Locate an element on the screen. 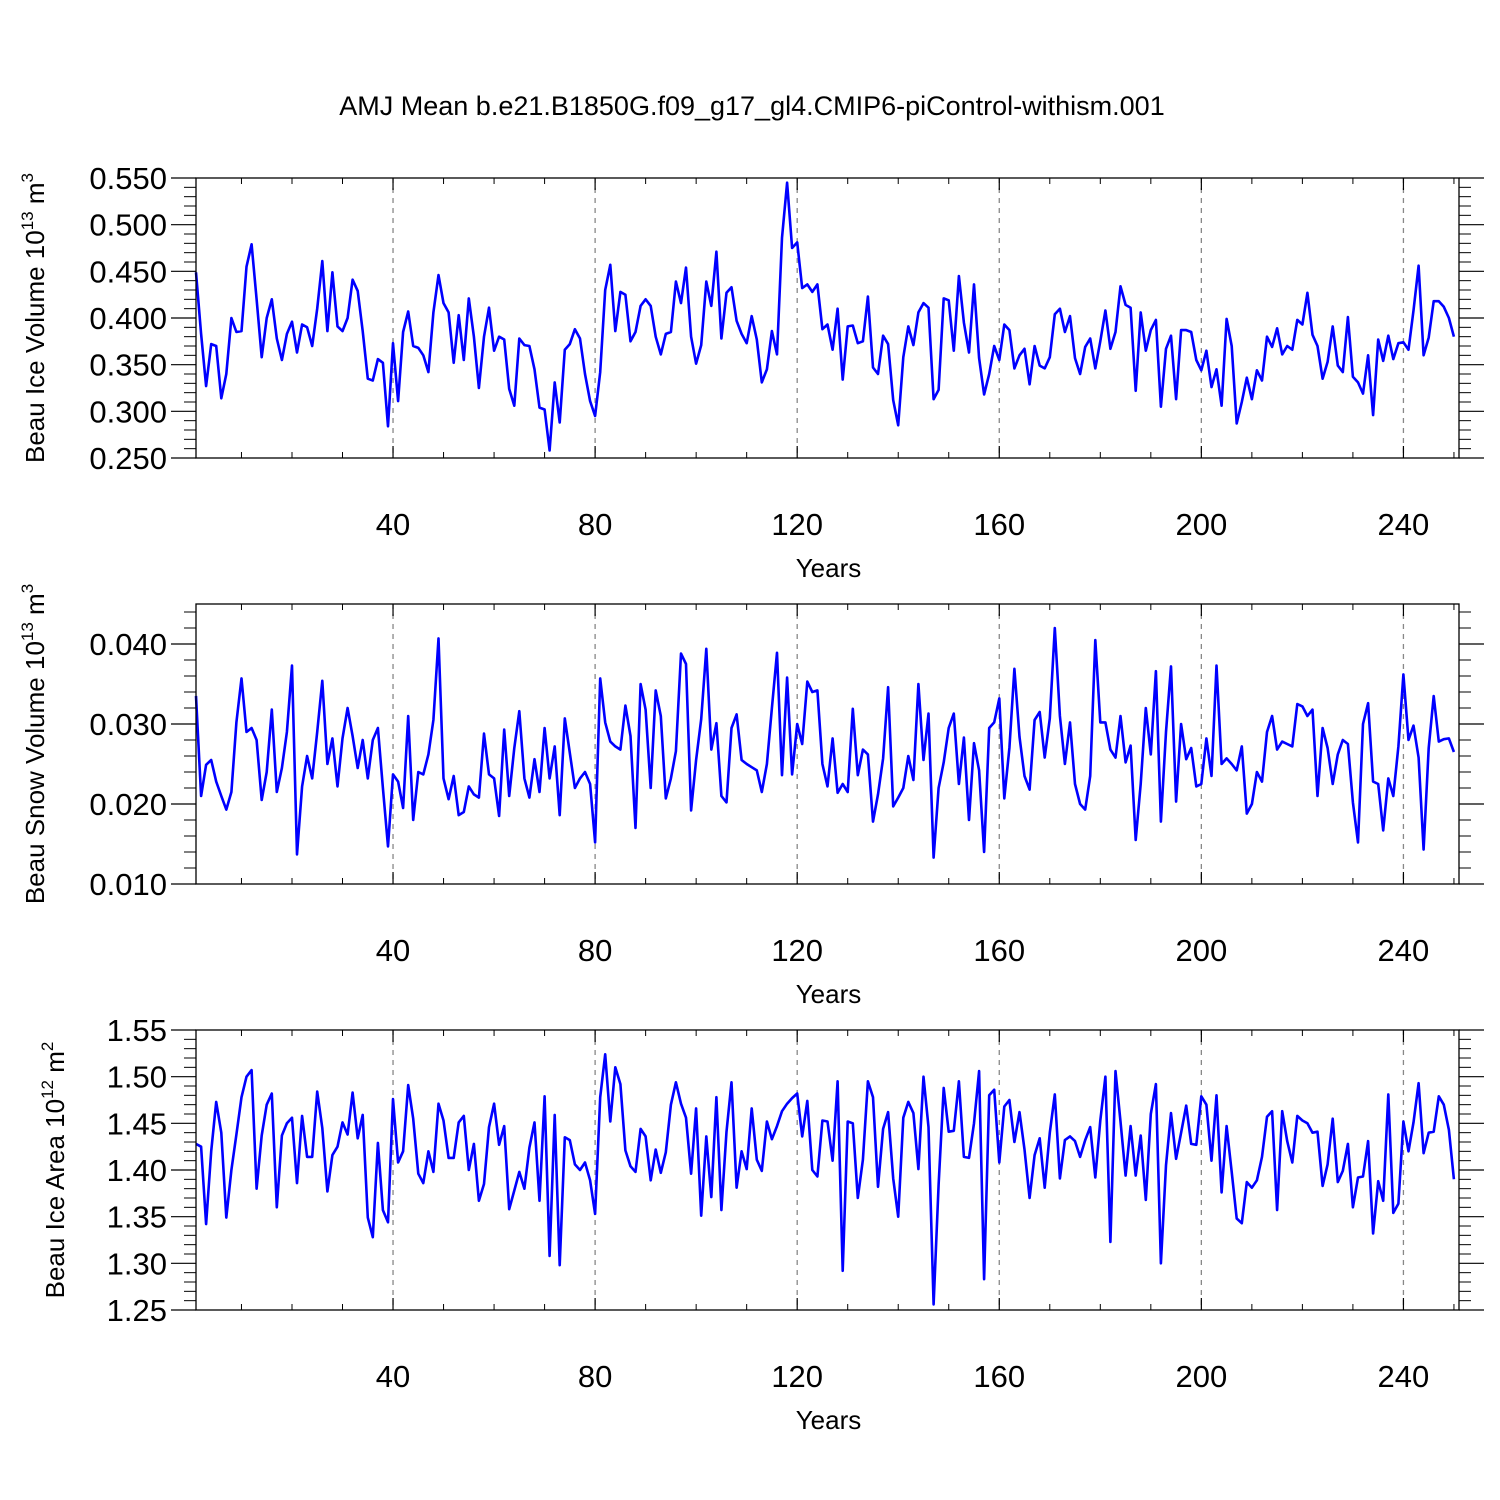 This screenshot has width=1500, height=1500. y-tick-label: 0.040 is located at coordinates (128, 644).